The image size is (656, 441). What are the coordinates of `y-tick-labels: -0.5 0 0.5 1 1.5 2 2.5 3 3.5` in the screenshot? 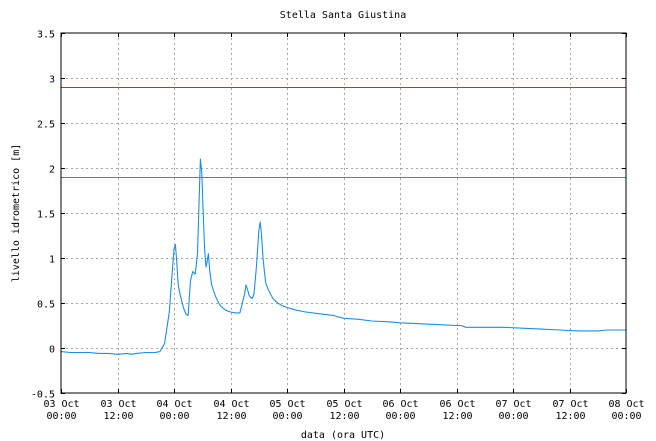 It's located at (43, 215).